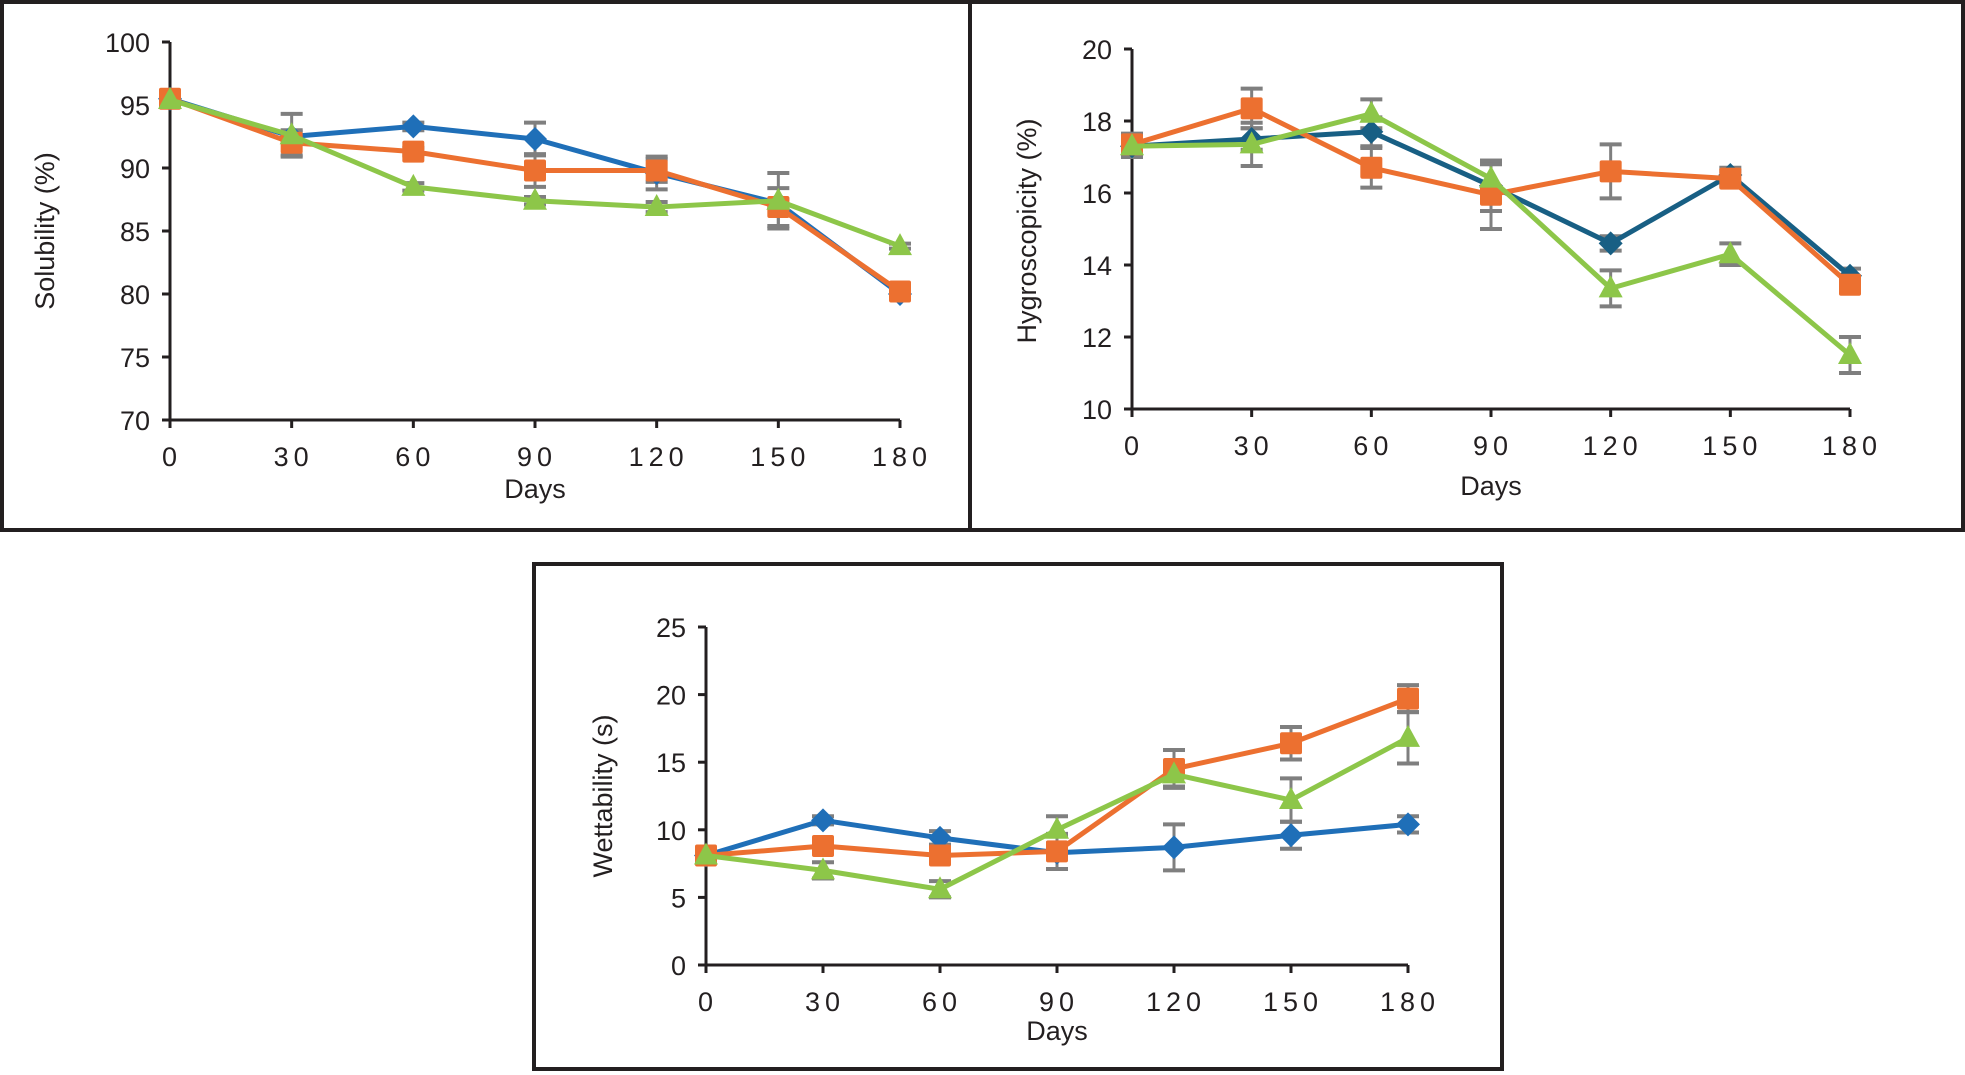  I want to click on y-tick-label: 25, so click(671, 628).